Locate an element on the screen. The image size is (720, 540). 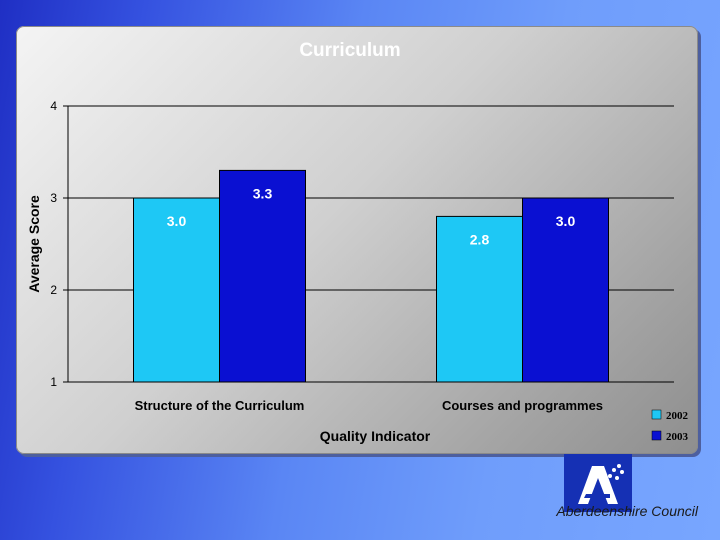
data-label: 3.3 is located at coordinates (263, 193).